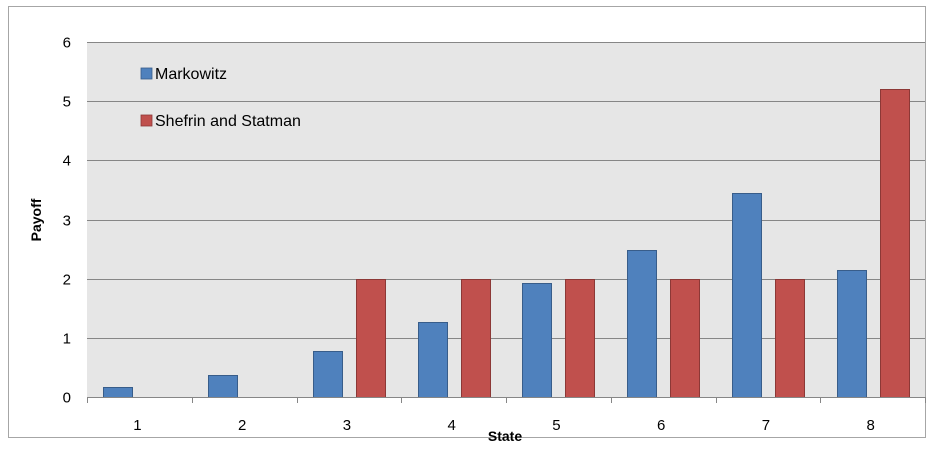 Image resolution: width=939 pixels, height=449 pixels. Describe the element at coordinates (505, 436) in the screenshot. I see `x-axis-title: State` at that location.